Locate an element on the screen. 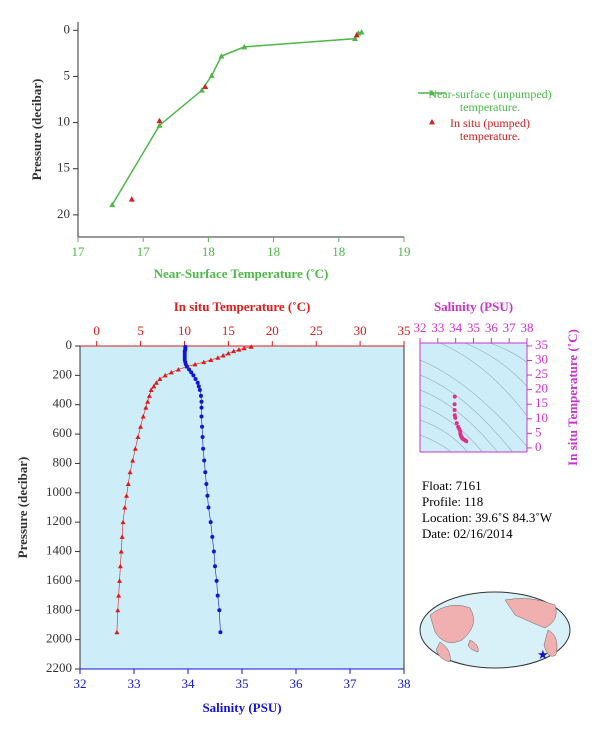 This screenshot has height=732, width=601. y-tick-label: 200 is located at coordinates (63, 373).